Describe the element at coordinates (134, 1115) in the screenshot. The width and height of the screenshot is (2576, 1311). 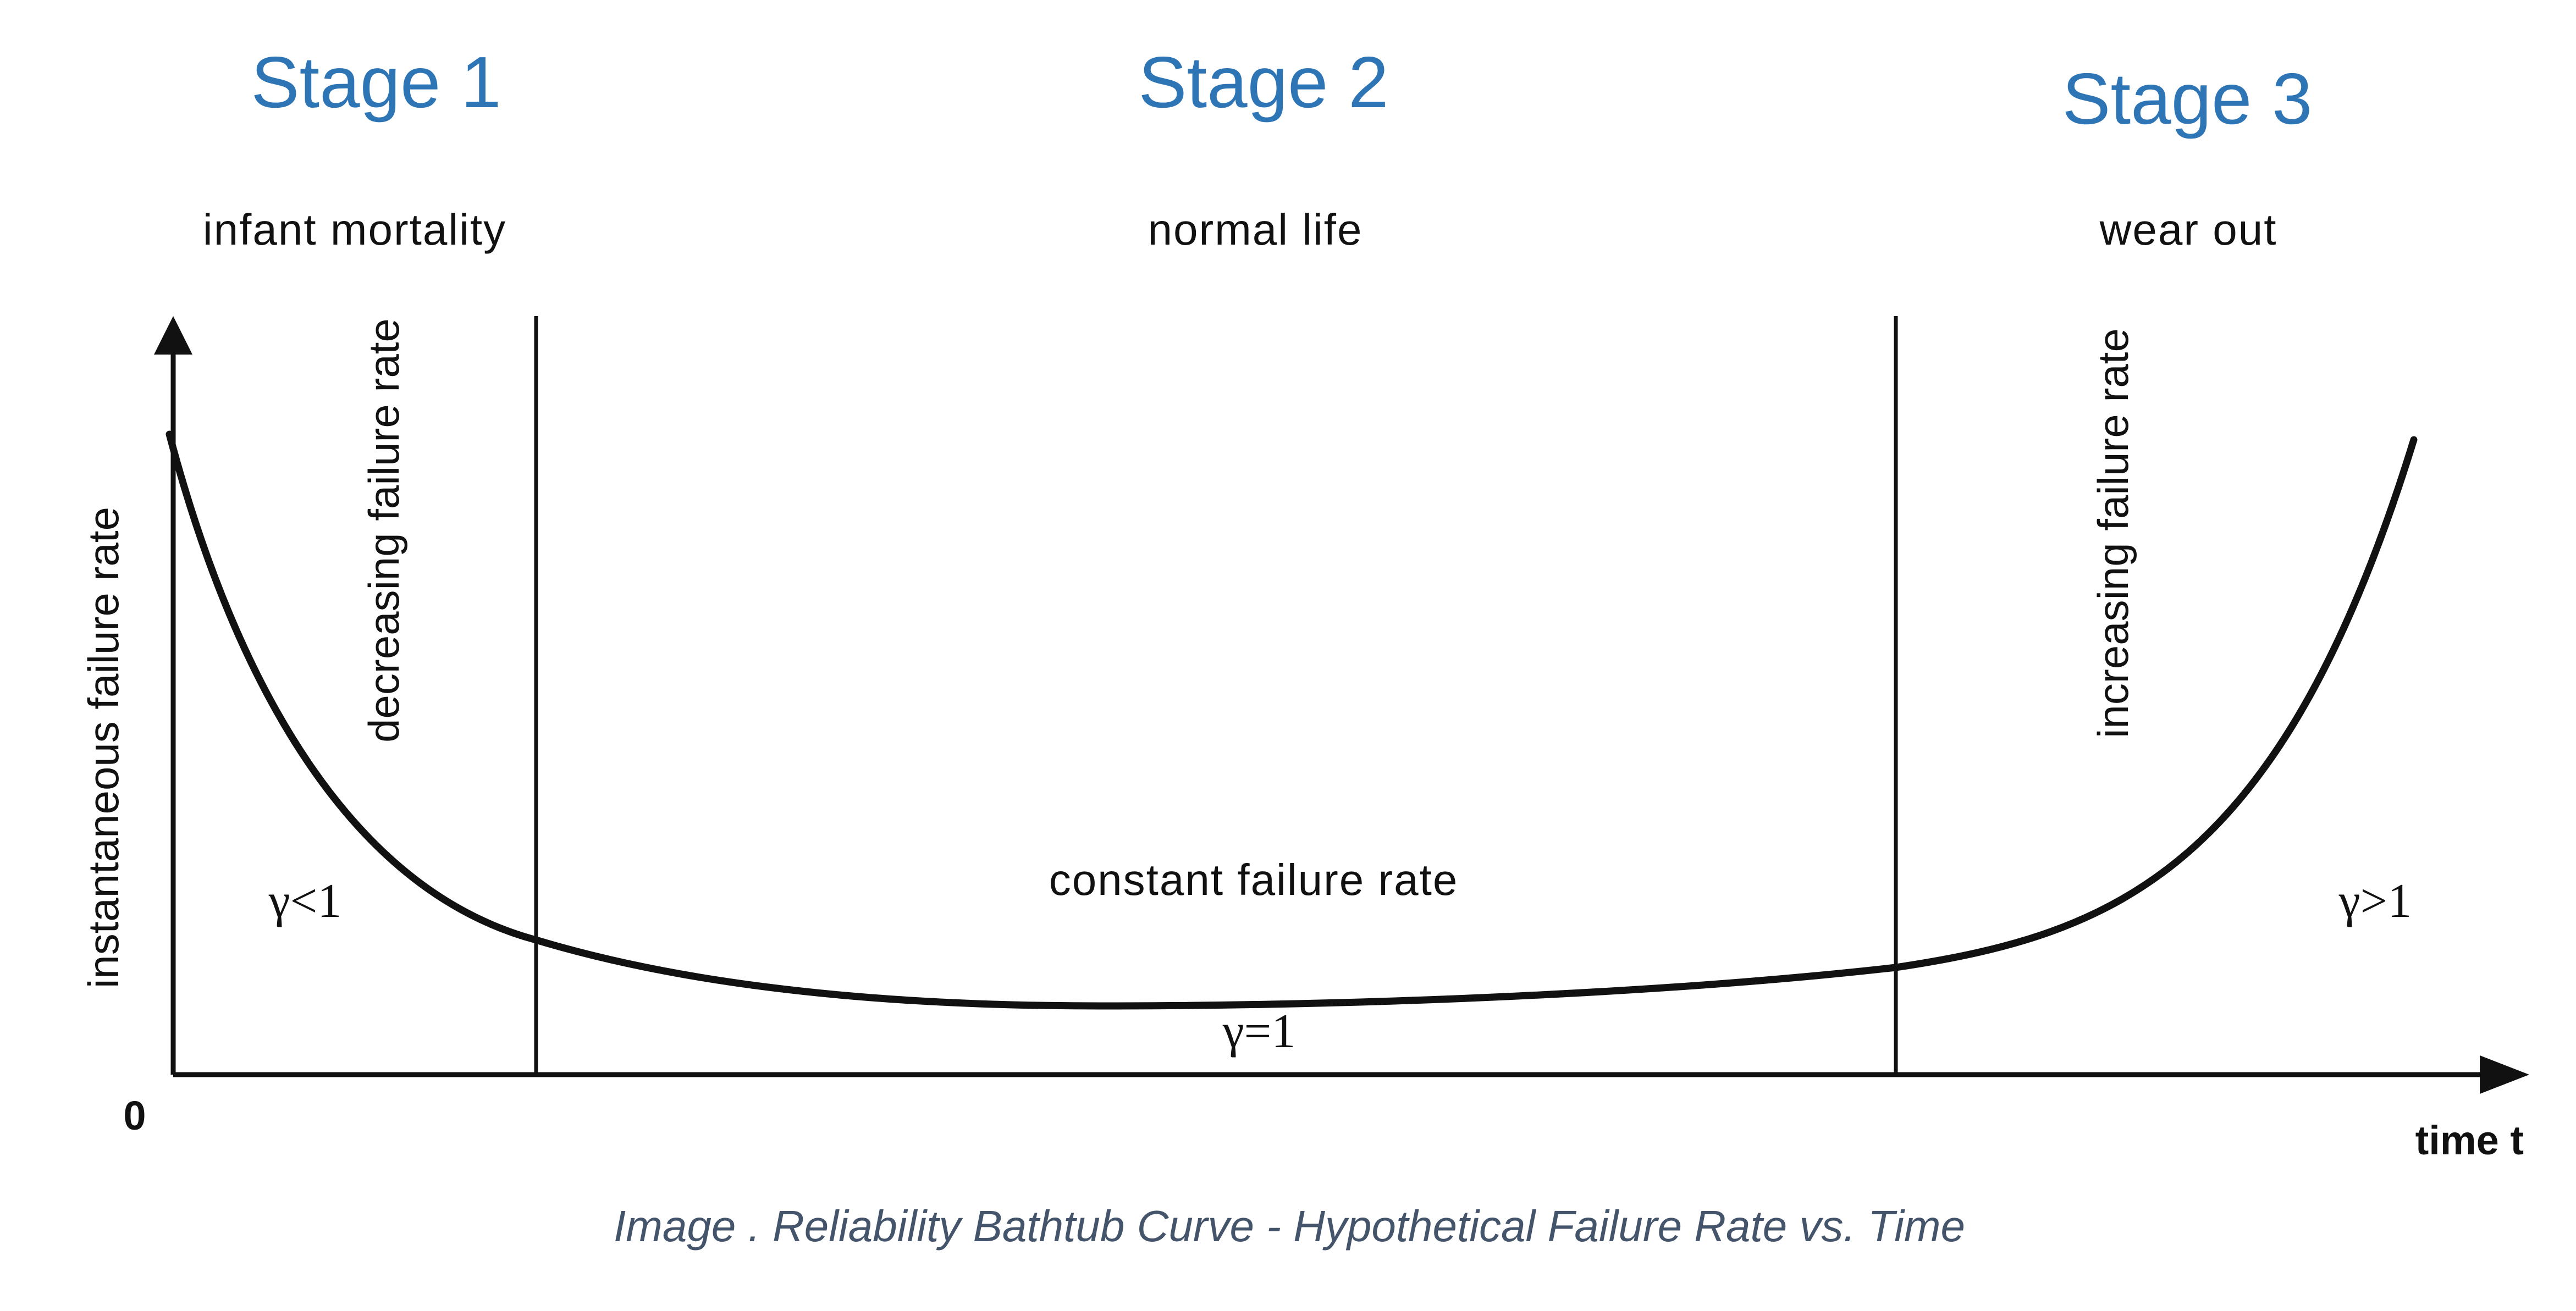
I see `origin-label: 0` at that location.